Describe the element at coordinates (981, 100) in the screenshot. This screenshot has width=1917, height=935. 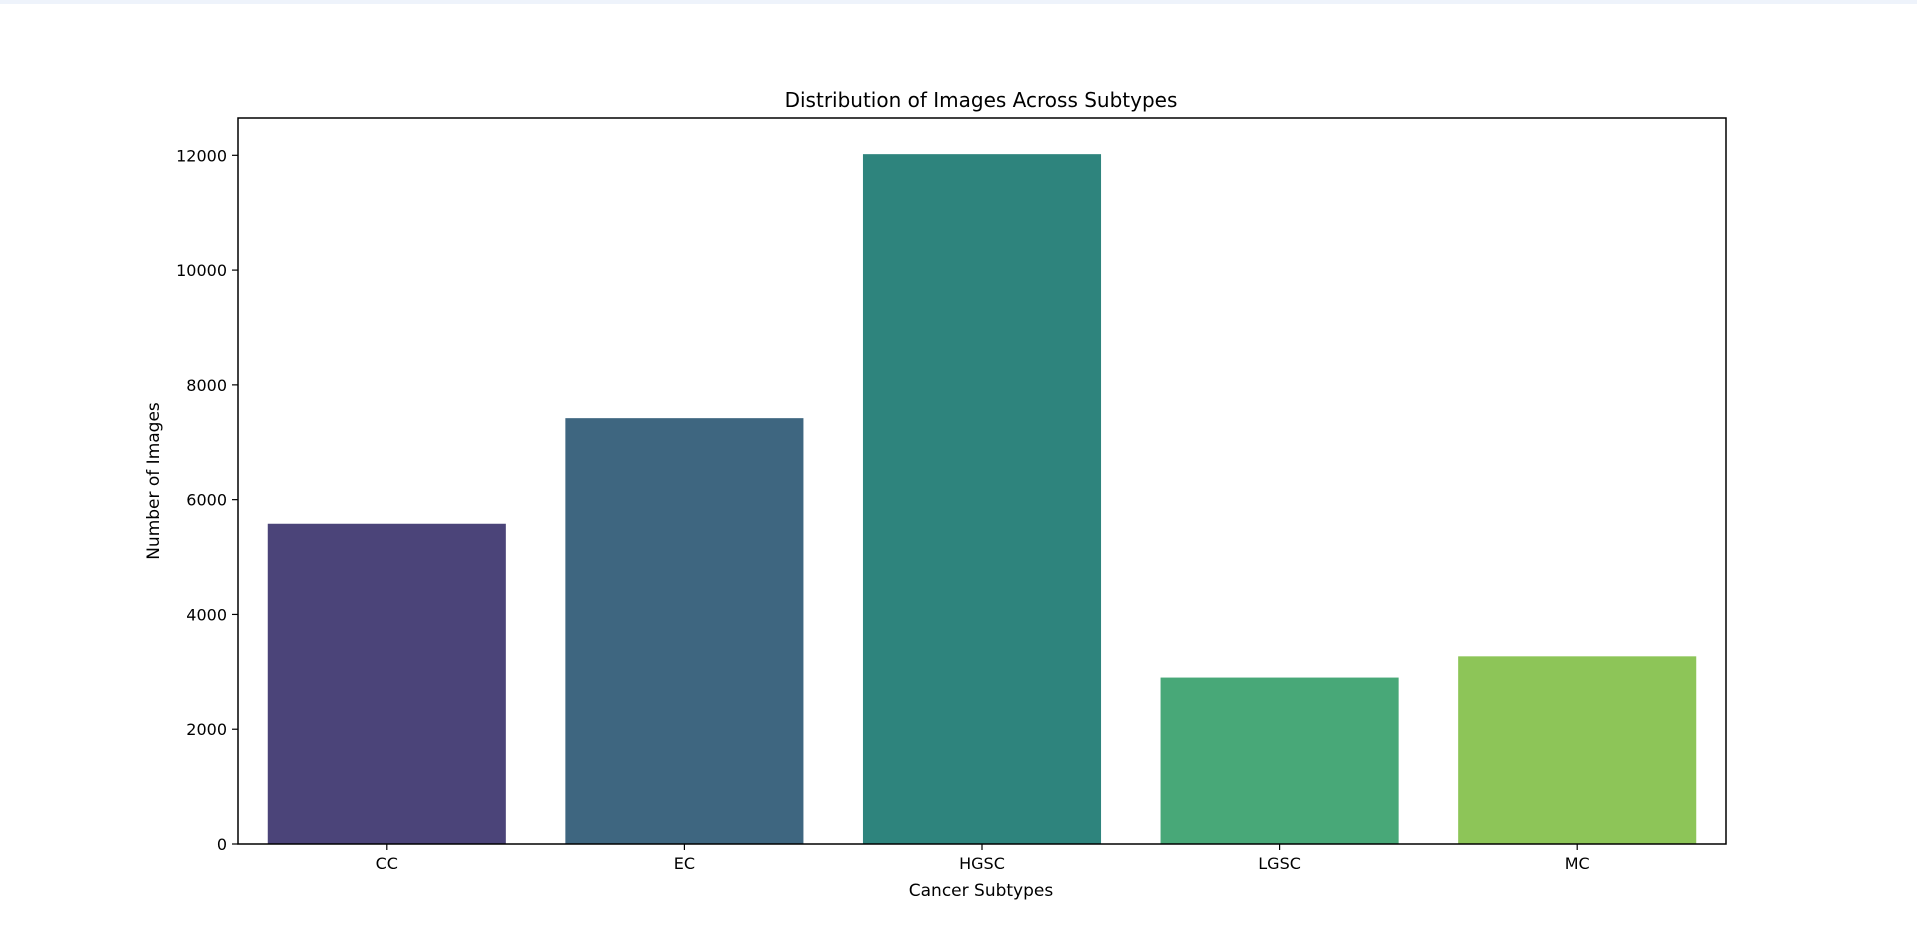
I see `chart-title: Distribution of Images Across Subtypes` at that location.